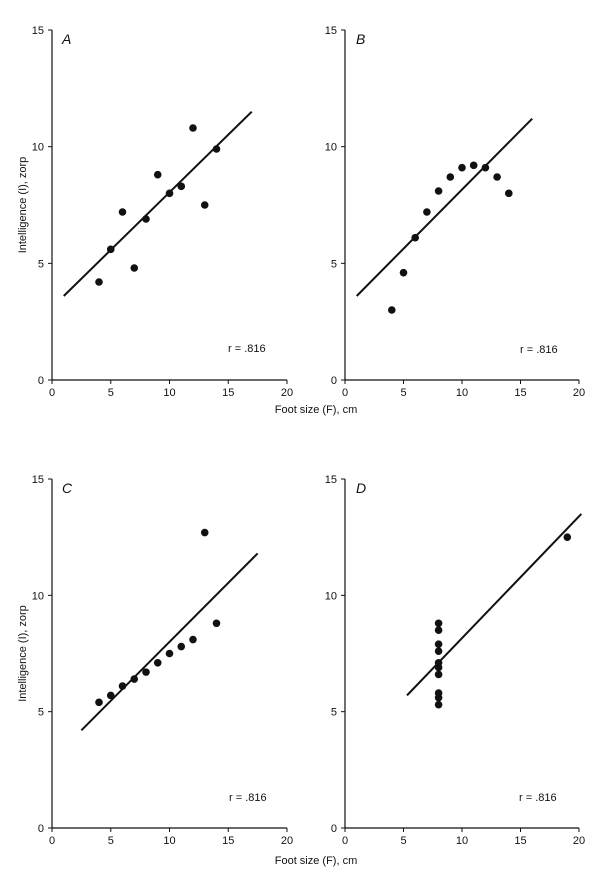 This screenshot has width=605, height=874. I want to click on panel-letter: A, so click(66, 39).